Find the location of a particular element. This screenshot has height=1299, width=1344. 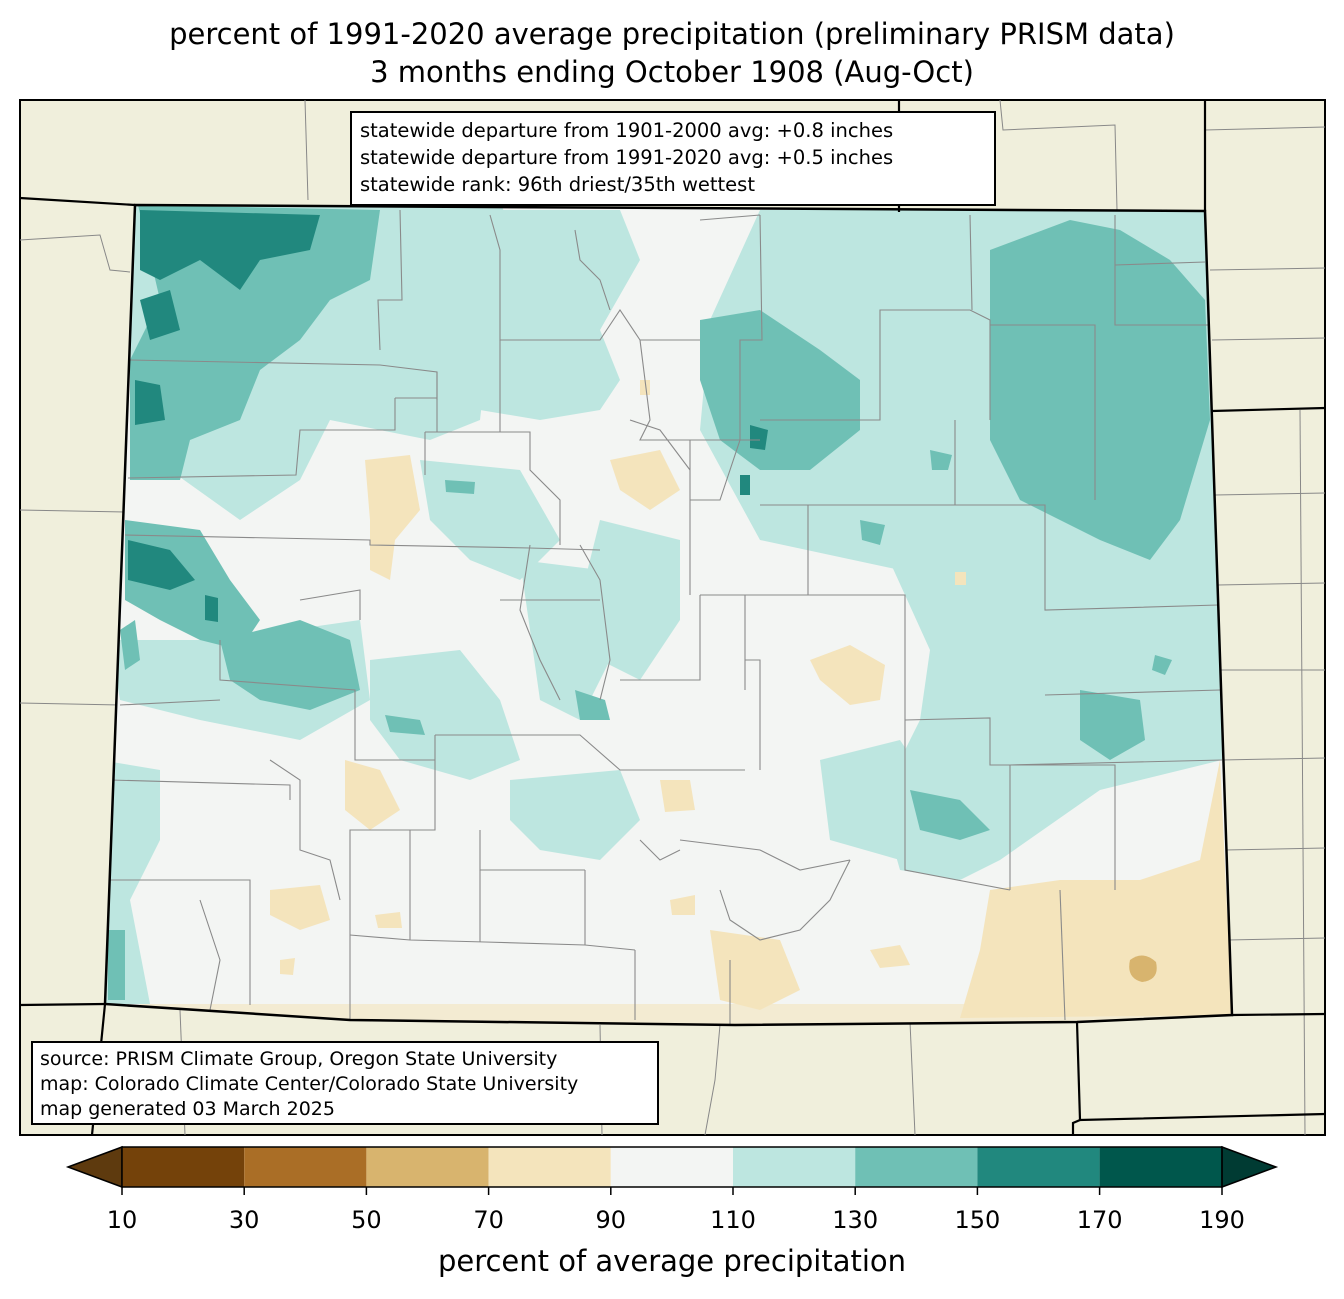

colorbar-tick-label: 130 is located at coordinates (855, 1220).